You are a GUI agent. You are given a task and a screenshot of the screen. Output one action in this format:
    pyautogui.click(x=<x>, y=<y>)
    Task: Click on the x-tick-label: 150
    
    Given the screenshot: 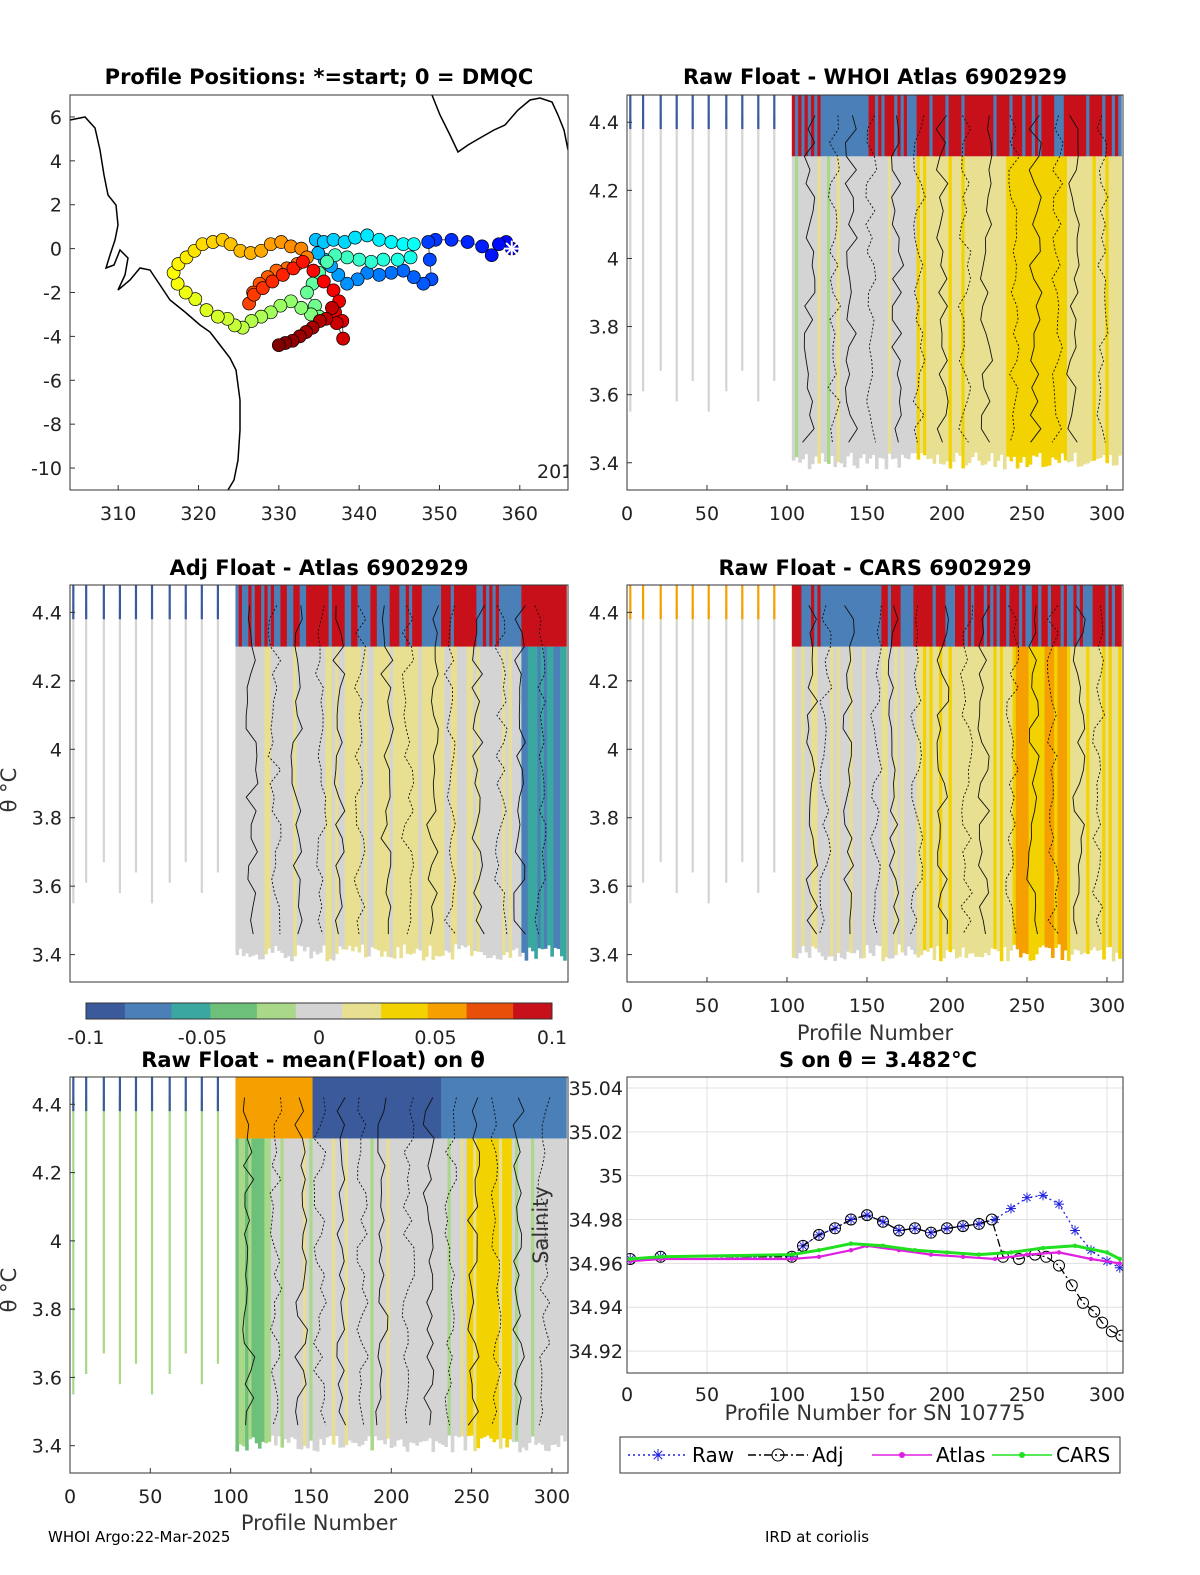 What is the action you would take?
    pyautogui.click(x=867, y=1006)
    